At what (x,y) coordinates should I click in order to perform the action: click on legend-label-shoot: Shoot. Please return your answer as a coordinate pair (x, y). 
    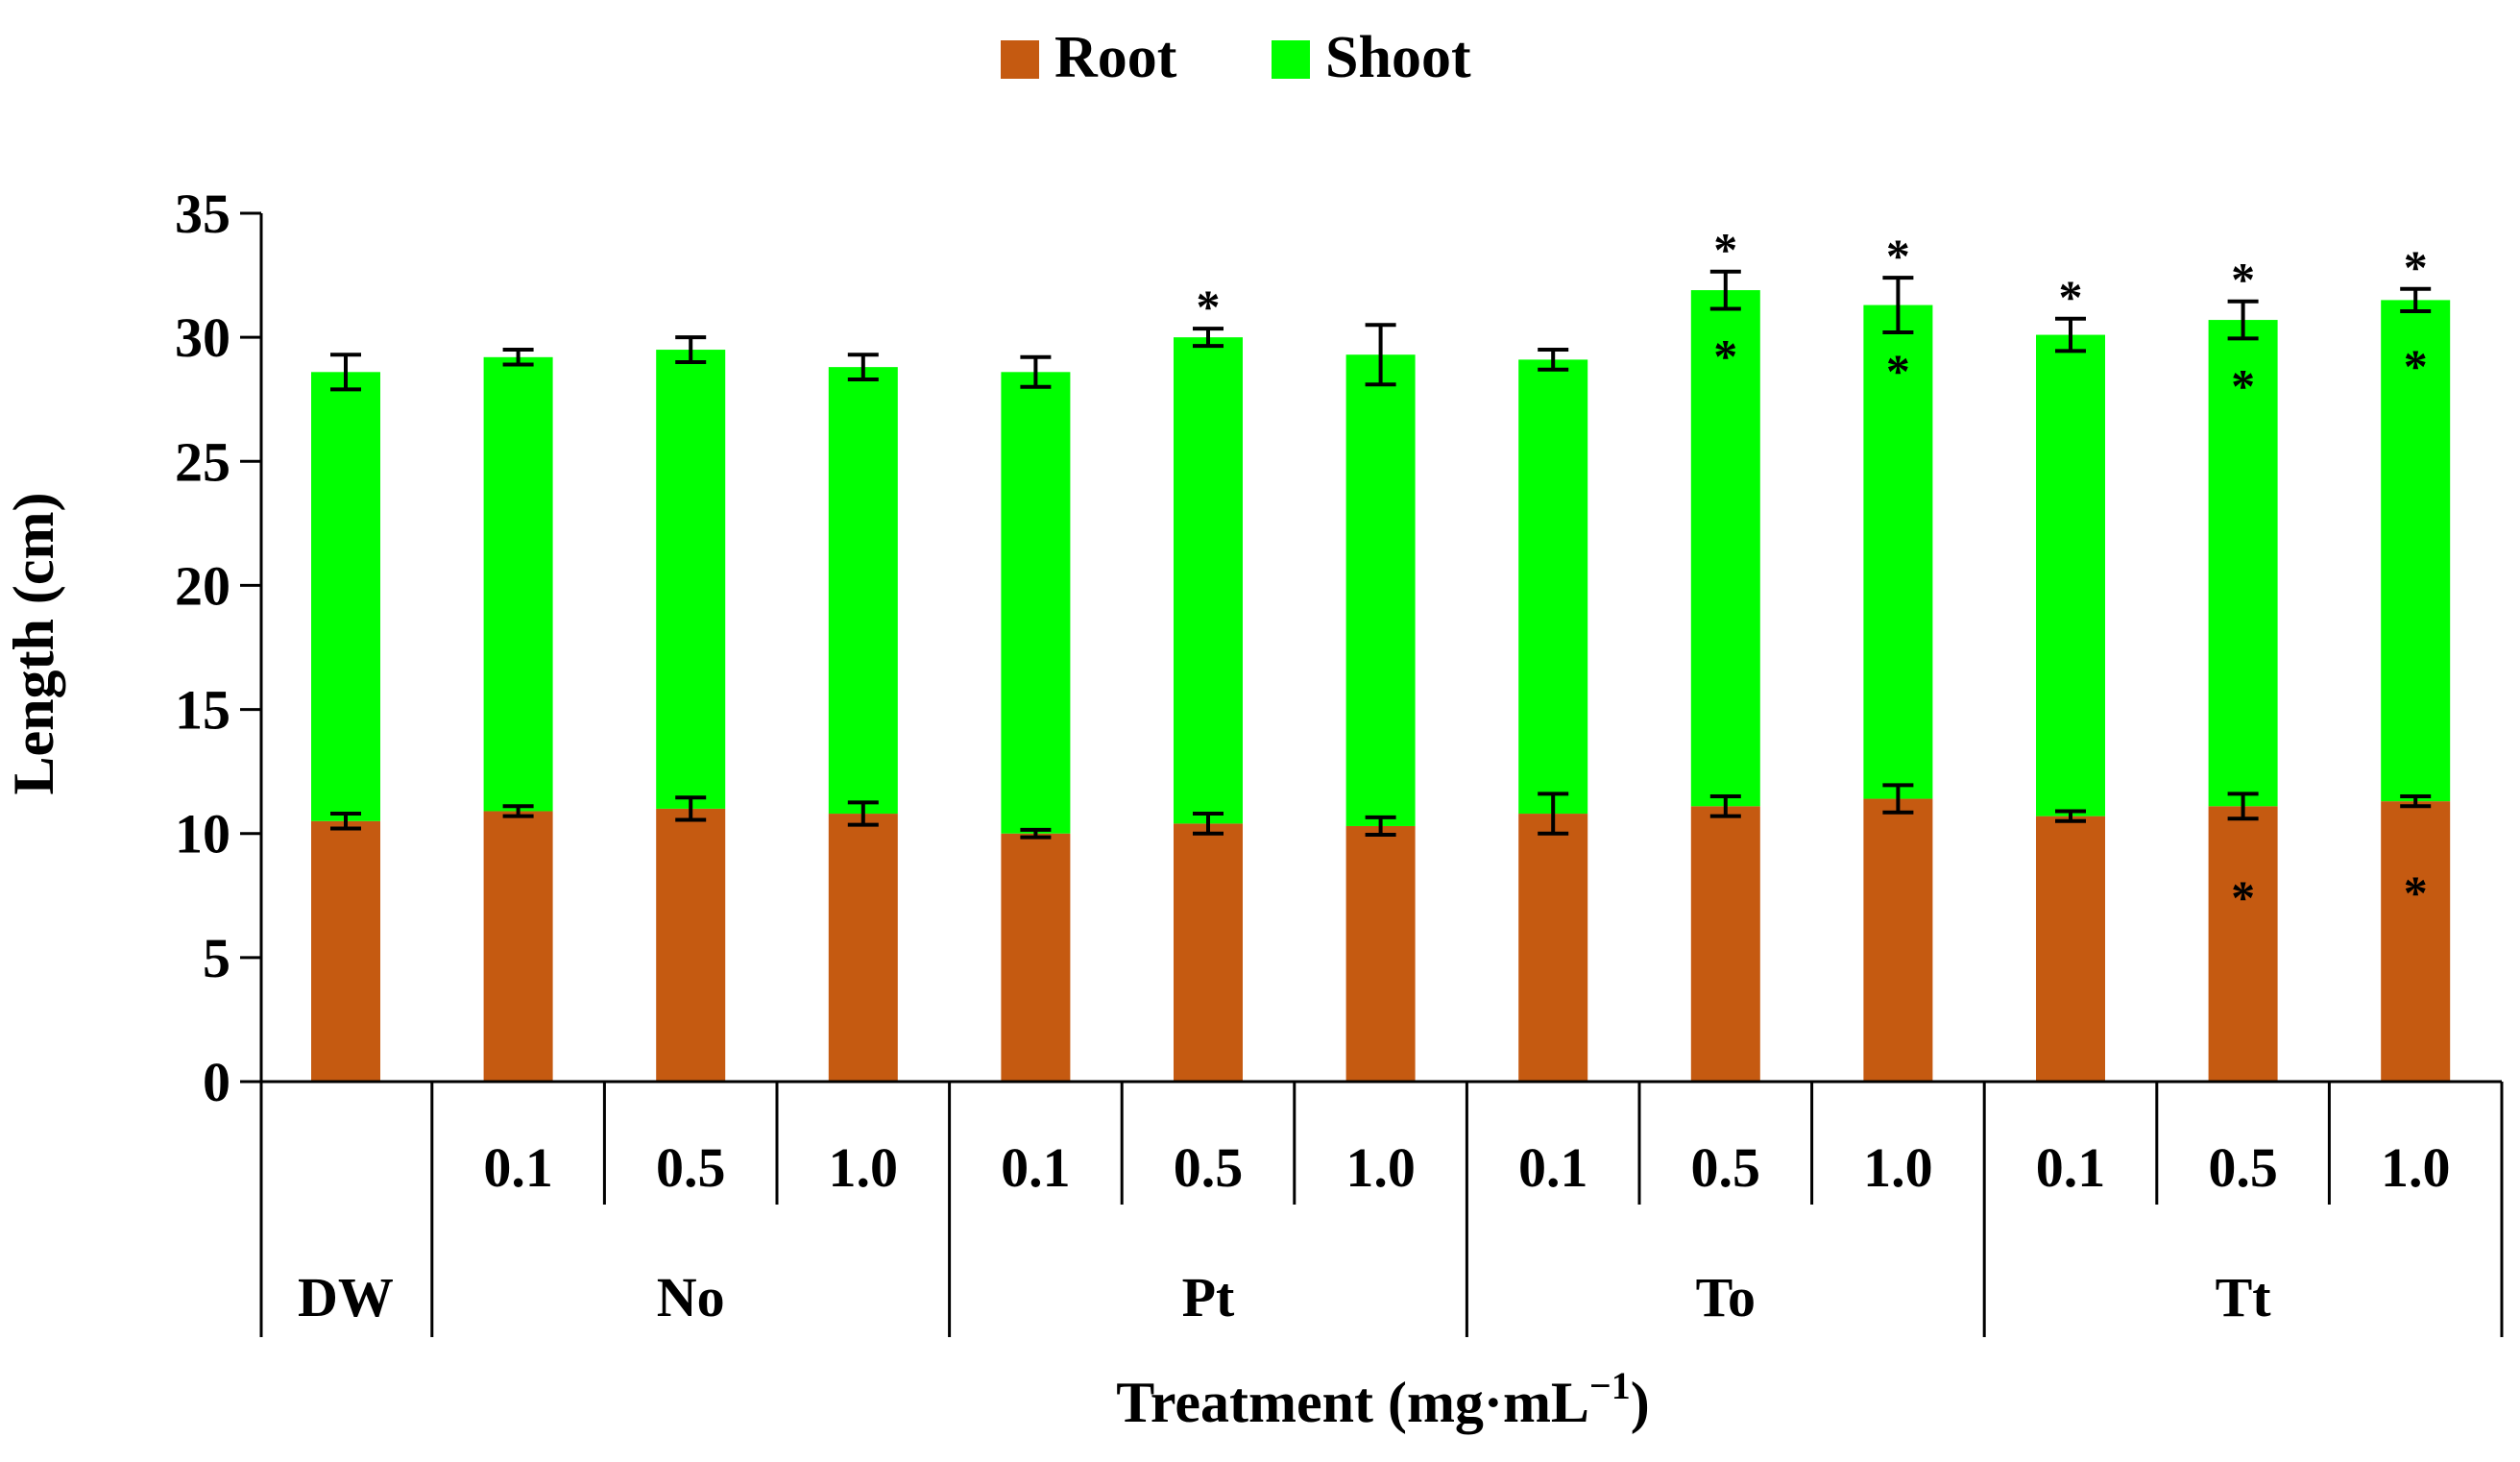
    Looking at the image, I should click on (1398, 57).